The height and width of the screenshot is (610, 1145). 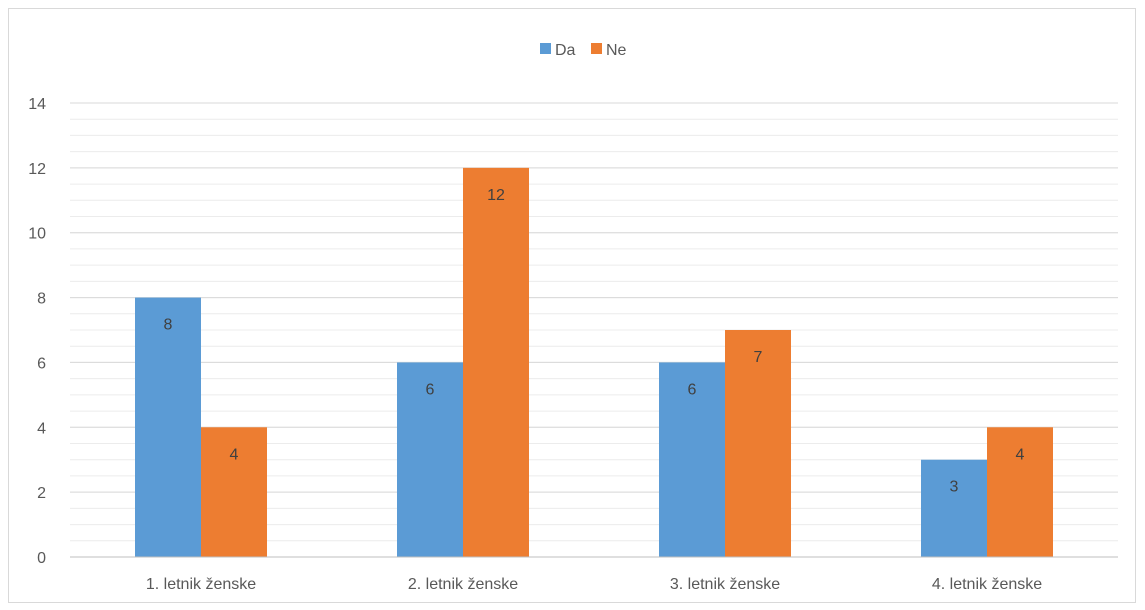 I want to click on y-axis: 0 2 4 6 8 10 12 14, so click(x=37, y=331).